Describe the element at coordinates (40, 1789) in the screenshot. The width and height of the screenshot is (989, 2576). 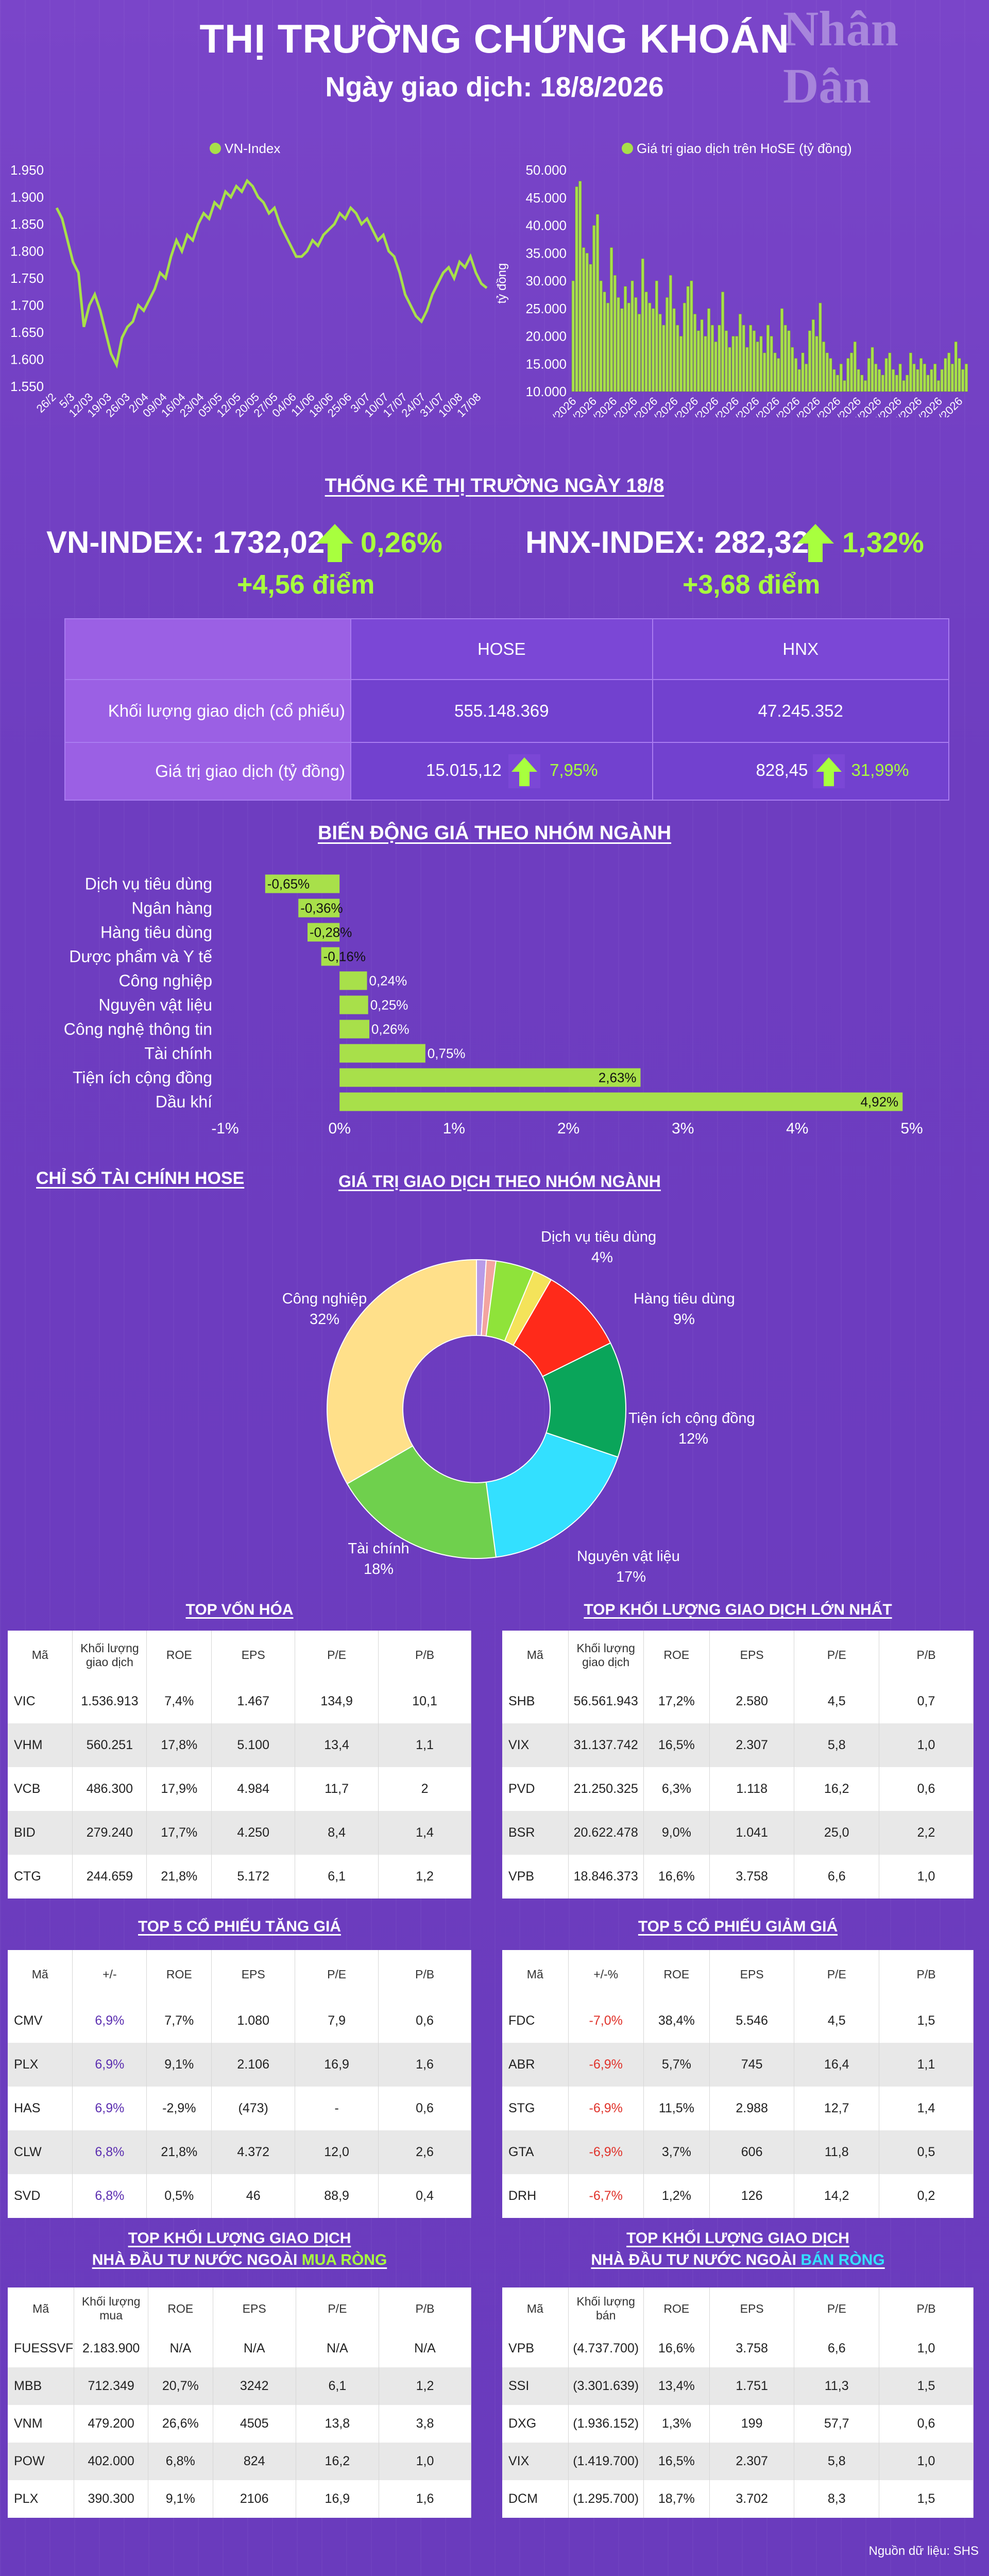
I see `table-cell: VCB` at that location.